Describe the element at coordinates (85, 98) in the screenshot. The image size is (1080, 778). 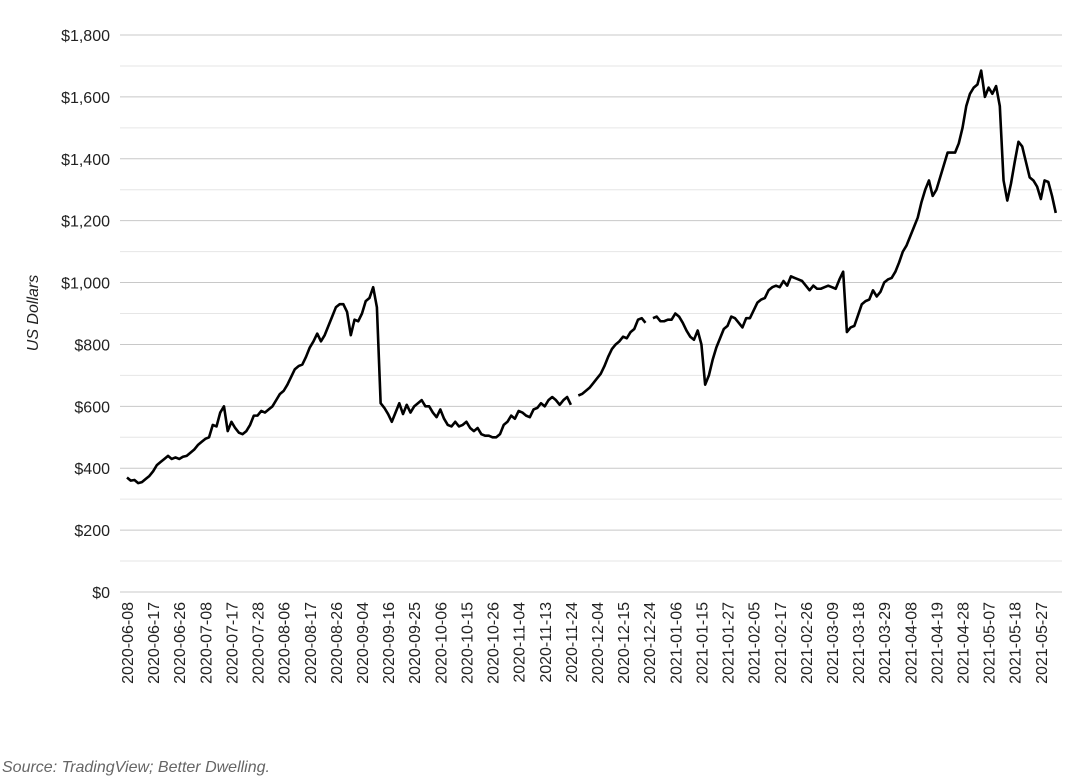
I see `y-tick-label: $1,600` at that location.